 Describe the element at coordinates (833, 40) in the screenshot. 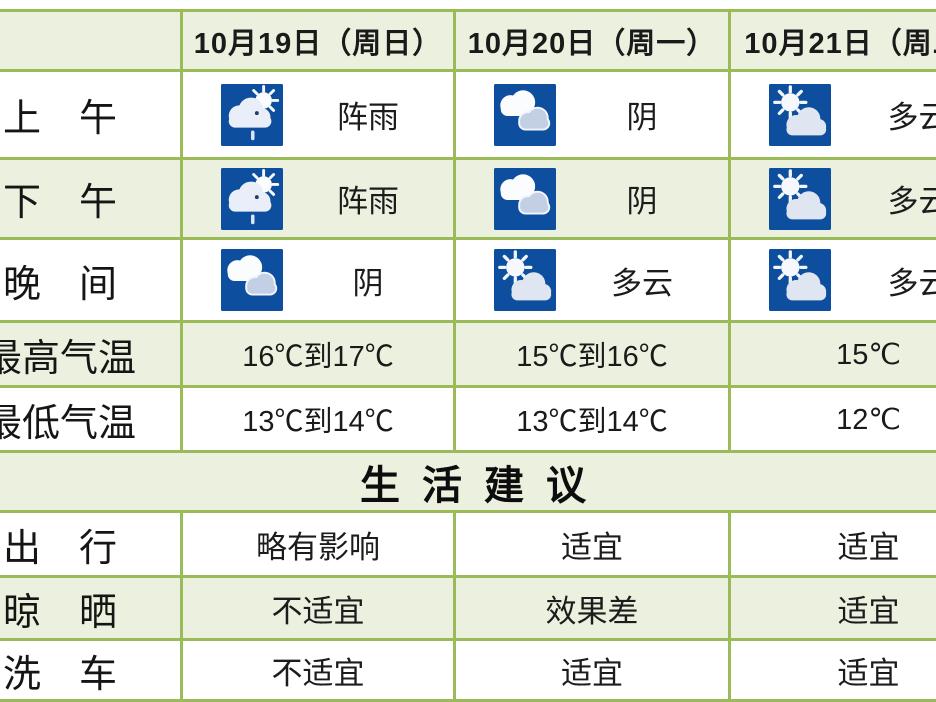

I see `date-header-oct21: 10月21日（周二）` at that location.